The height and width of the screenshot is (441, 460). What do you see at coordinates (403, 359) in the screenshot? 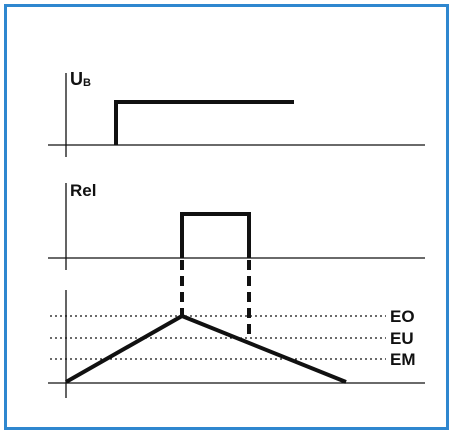
I see `em-label: EM` at bounding box center [403, 359].